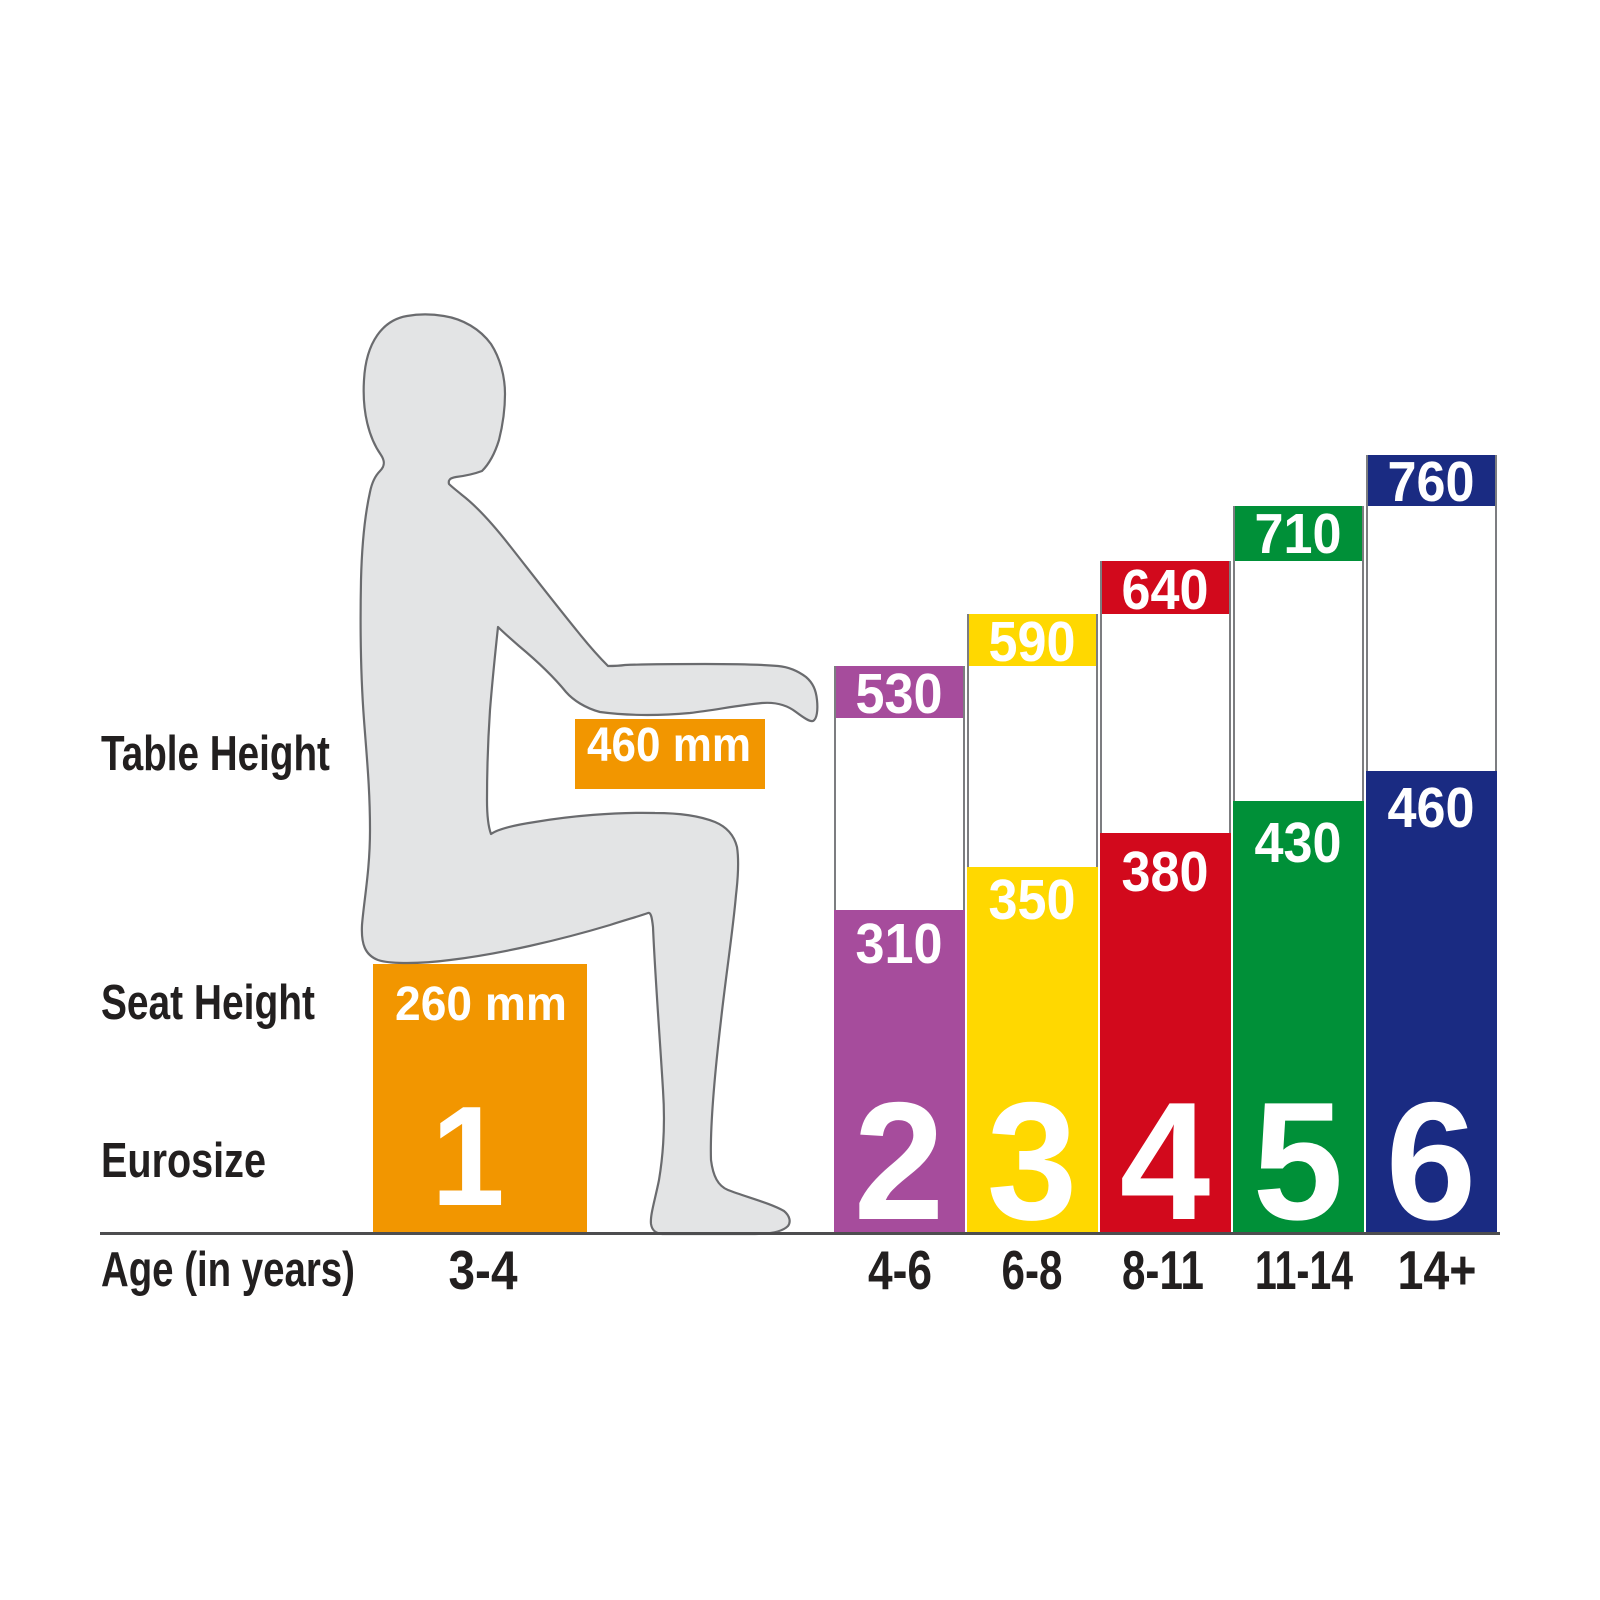 This screenshot has width=1600, height=1600. Describe the element at coordinates (800, 1233) in the screenshot. I see `baseline` at that location.